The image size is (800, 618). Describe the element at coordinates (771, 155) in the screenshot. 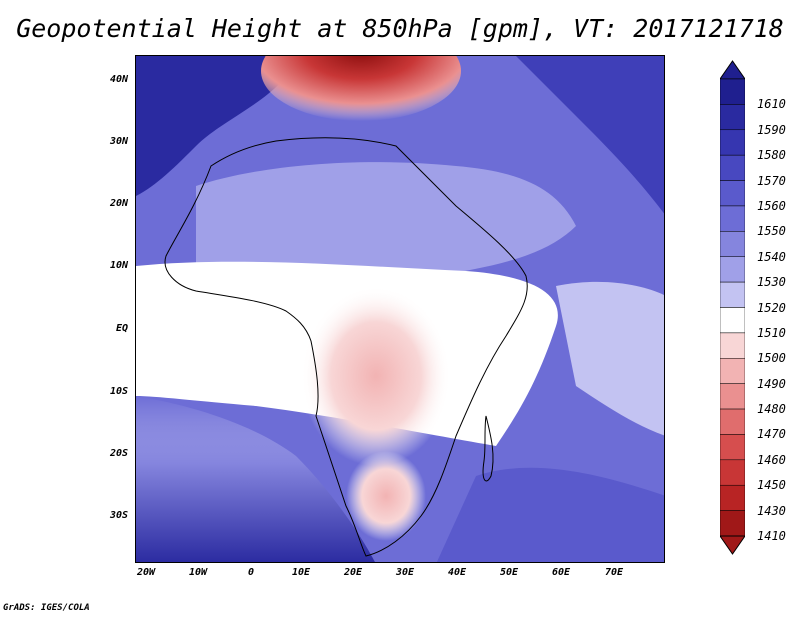

I see `colorbar-level-label: 1580` at that location.